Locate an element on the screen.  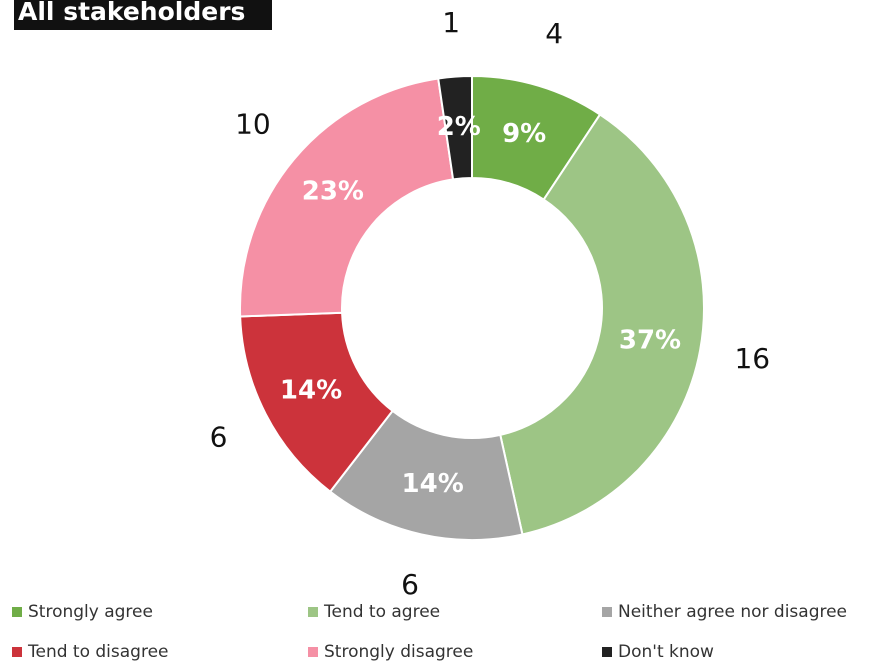
legend-label: Neither agree nor disagree is located at coordinates (732, 612).